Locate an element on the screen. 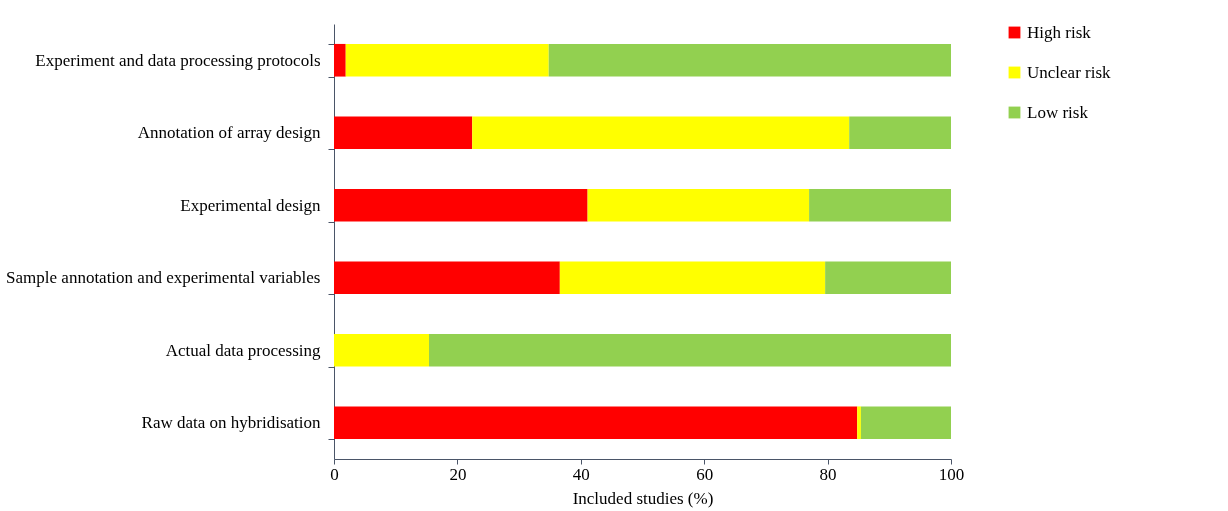 This screenshot has width=1228, height=511. y-tick-label: Experiment and data processing protocols is located at coordinates (178, 60).